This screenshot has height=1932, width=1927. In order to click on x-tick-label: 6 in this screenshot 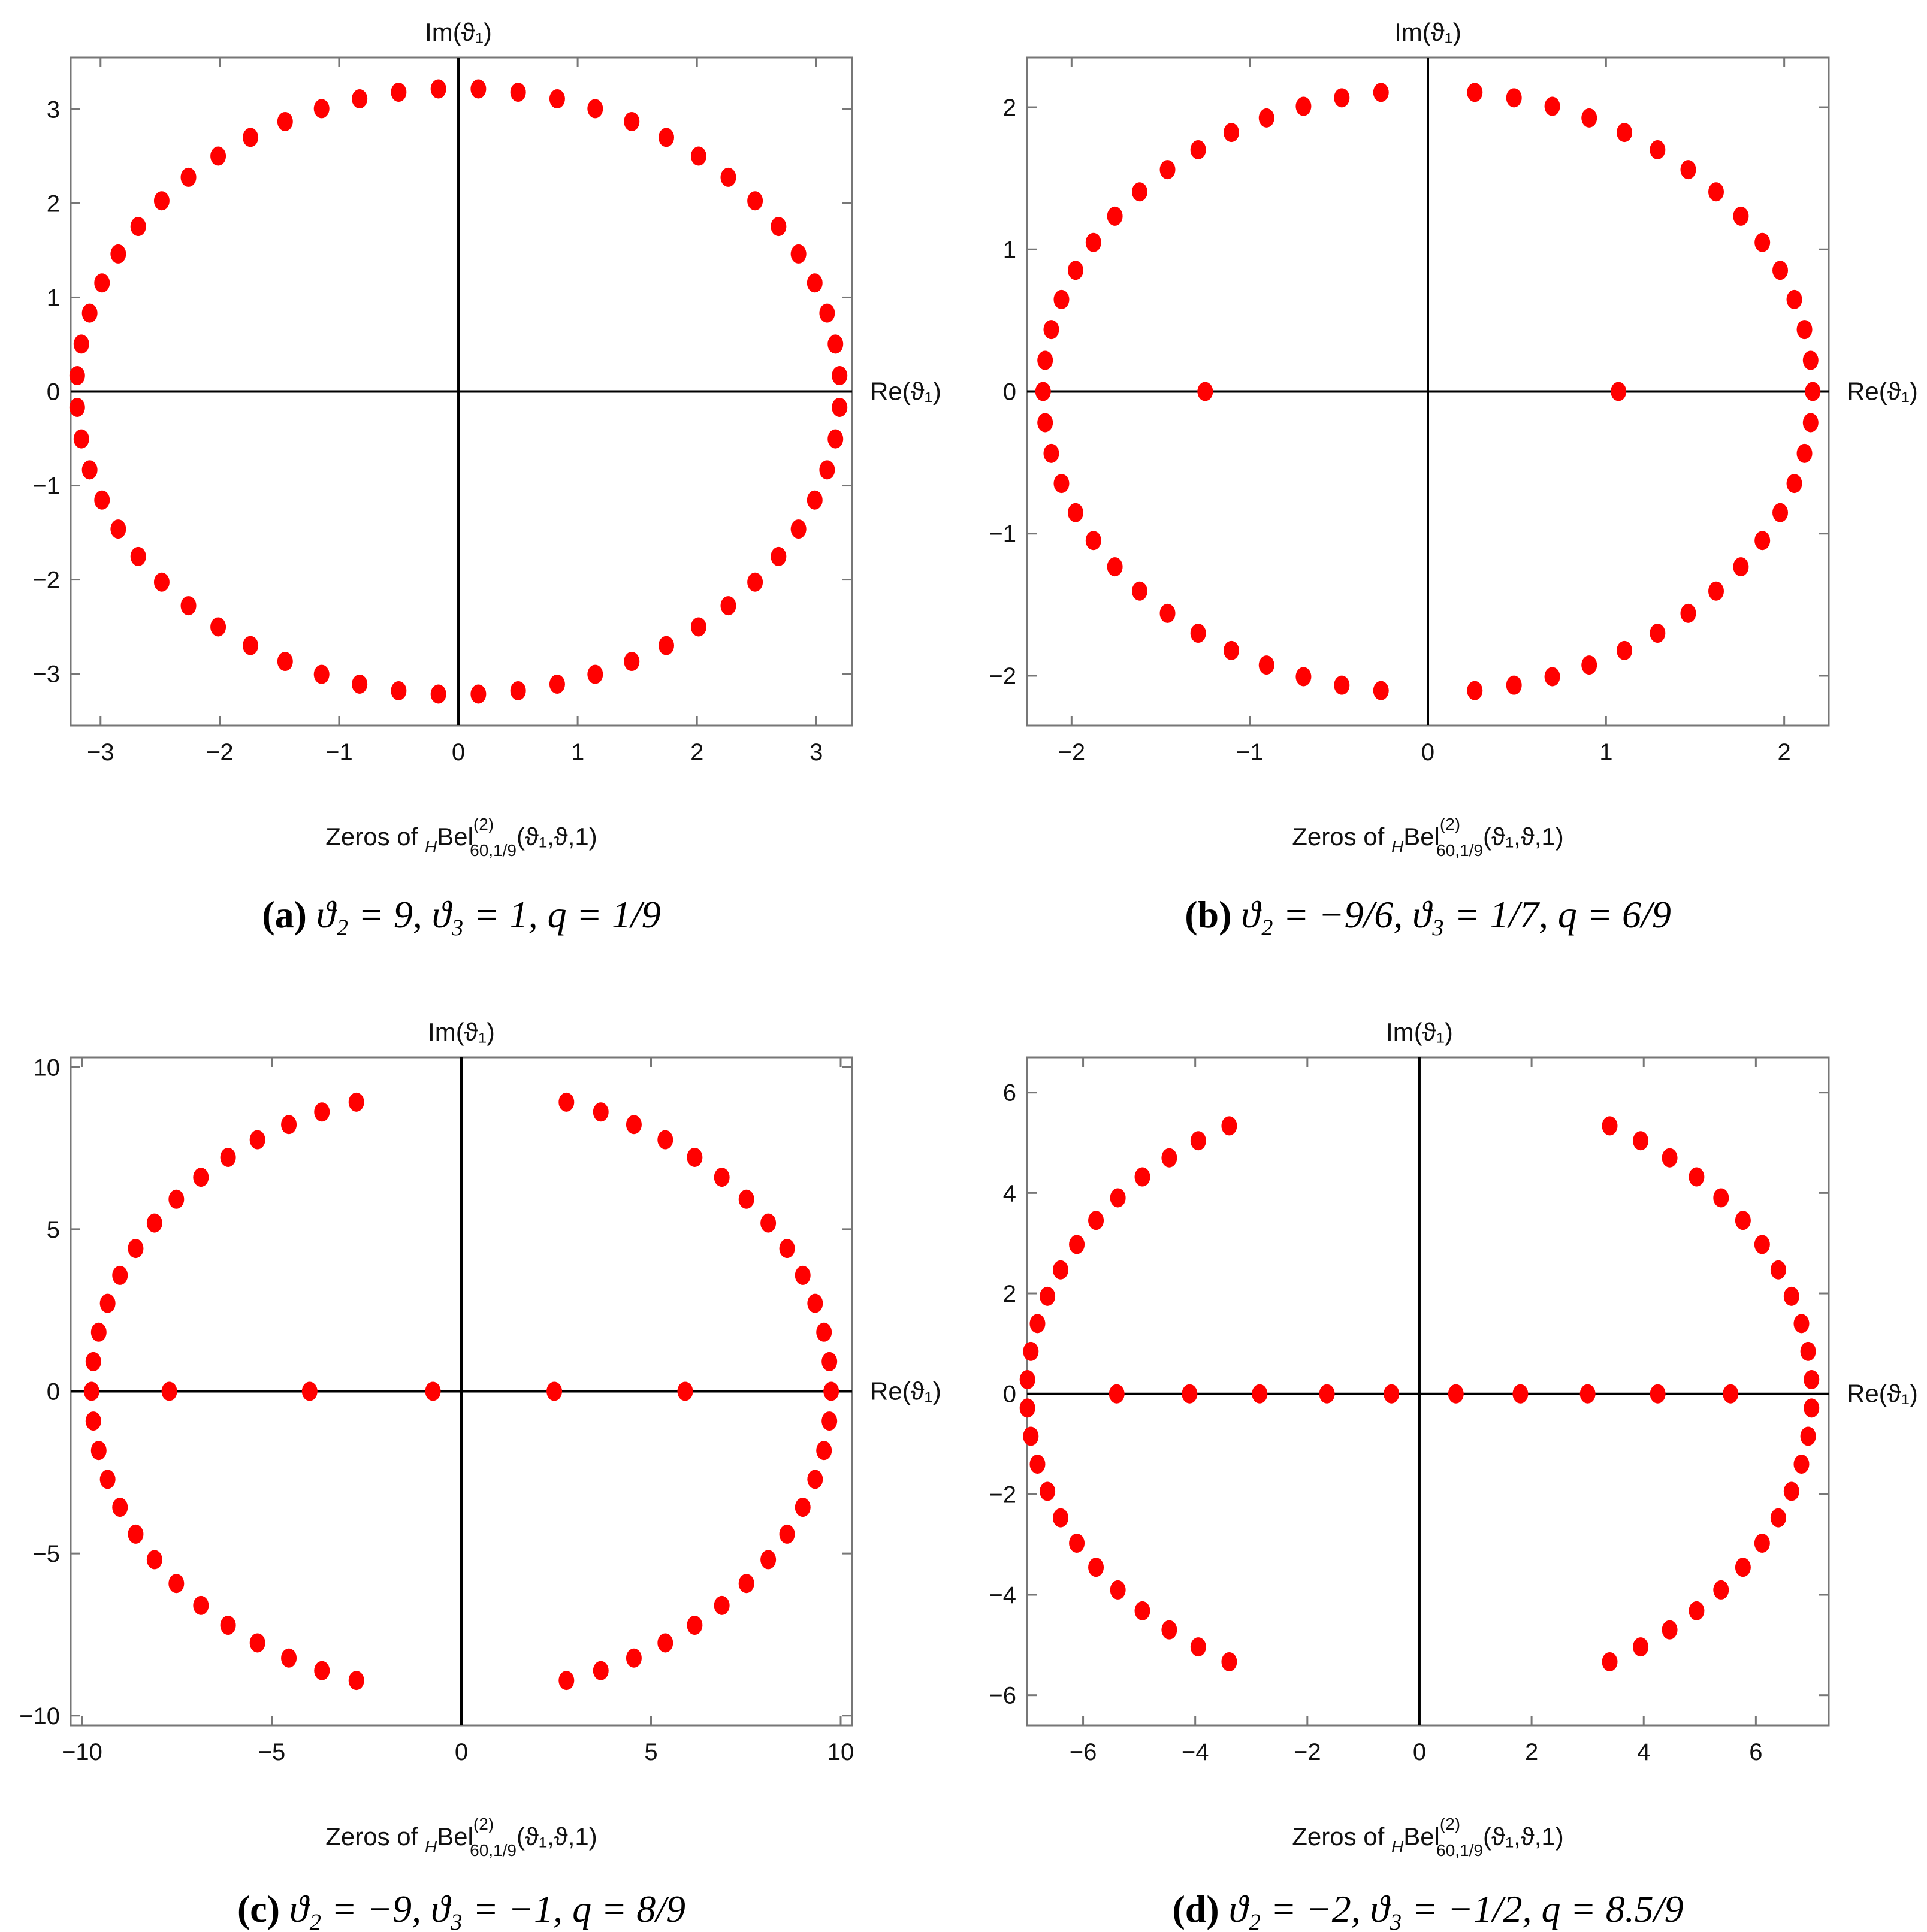, I will do `click(1755, 1752)`.